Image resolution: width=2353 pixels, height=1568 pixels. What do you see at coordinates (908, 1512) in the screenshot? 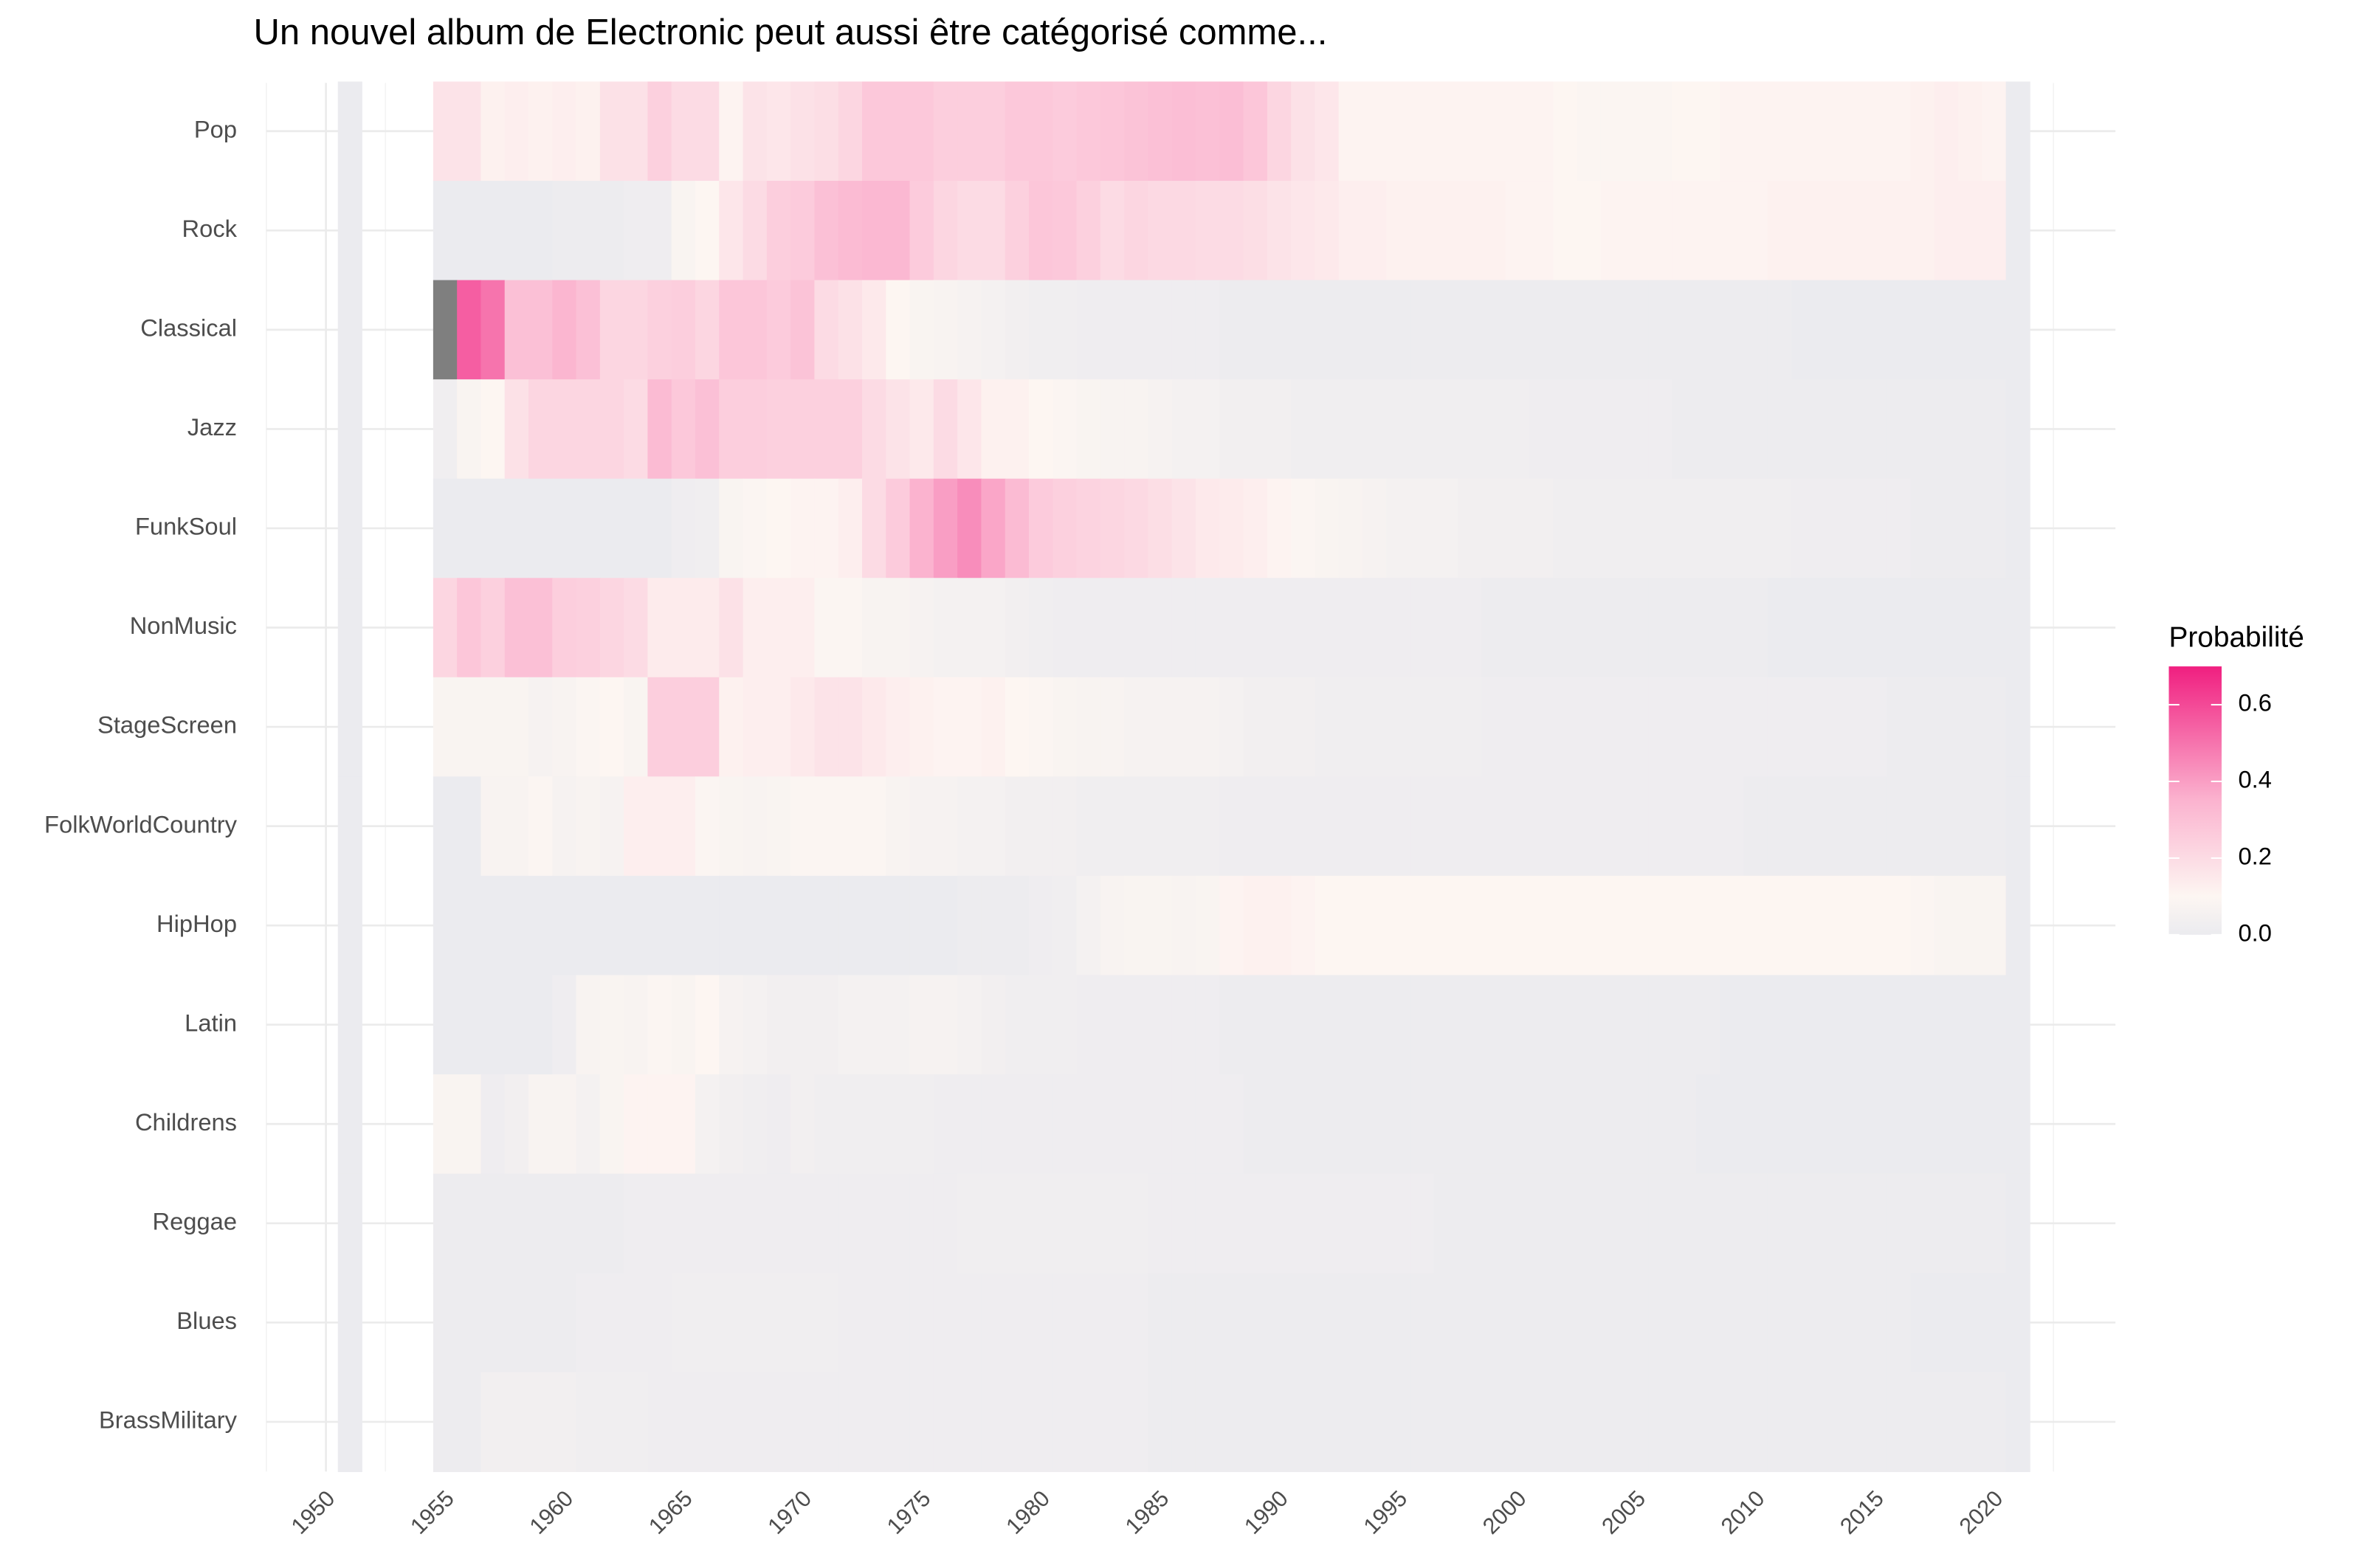
I see `x-tick-label: 1975` at bounding box center [908, 1512].